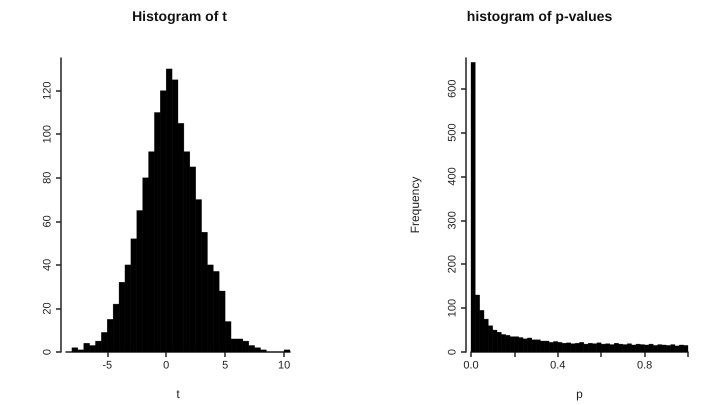  Describe the element at coordinates (452, 132) in the screenshot. I see `y-tick-label: 500` at that location.